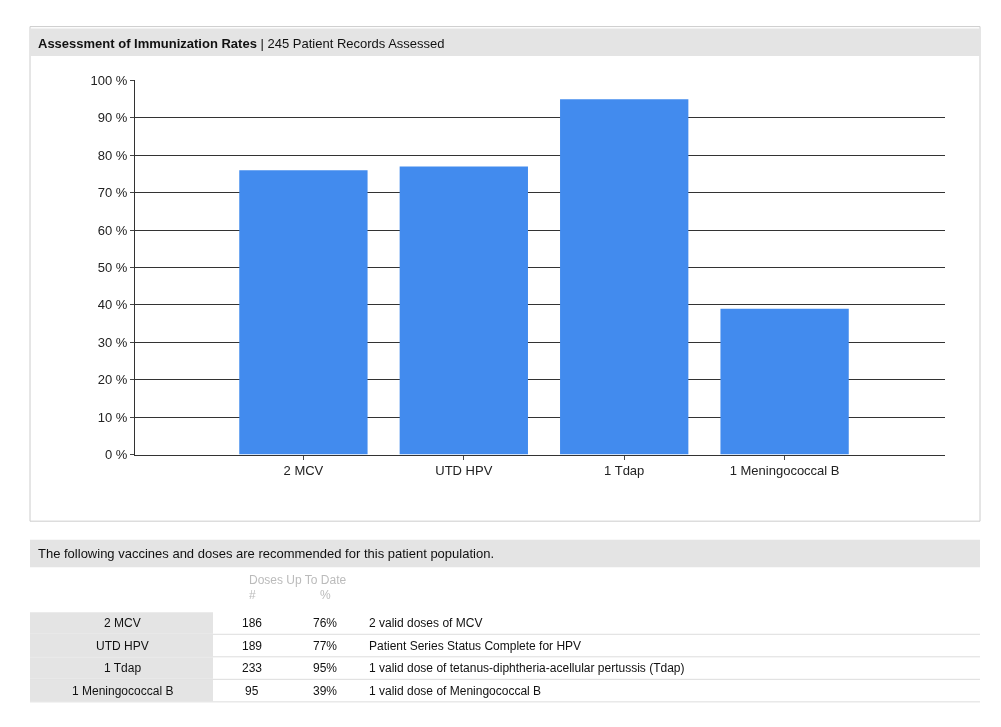 This screenshot has width=1001, height=727. I want to click on text: 233, so click(252, 668).